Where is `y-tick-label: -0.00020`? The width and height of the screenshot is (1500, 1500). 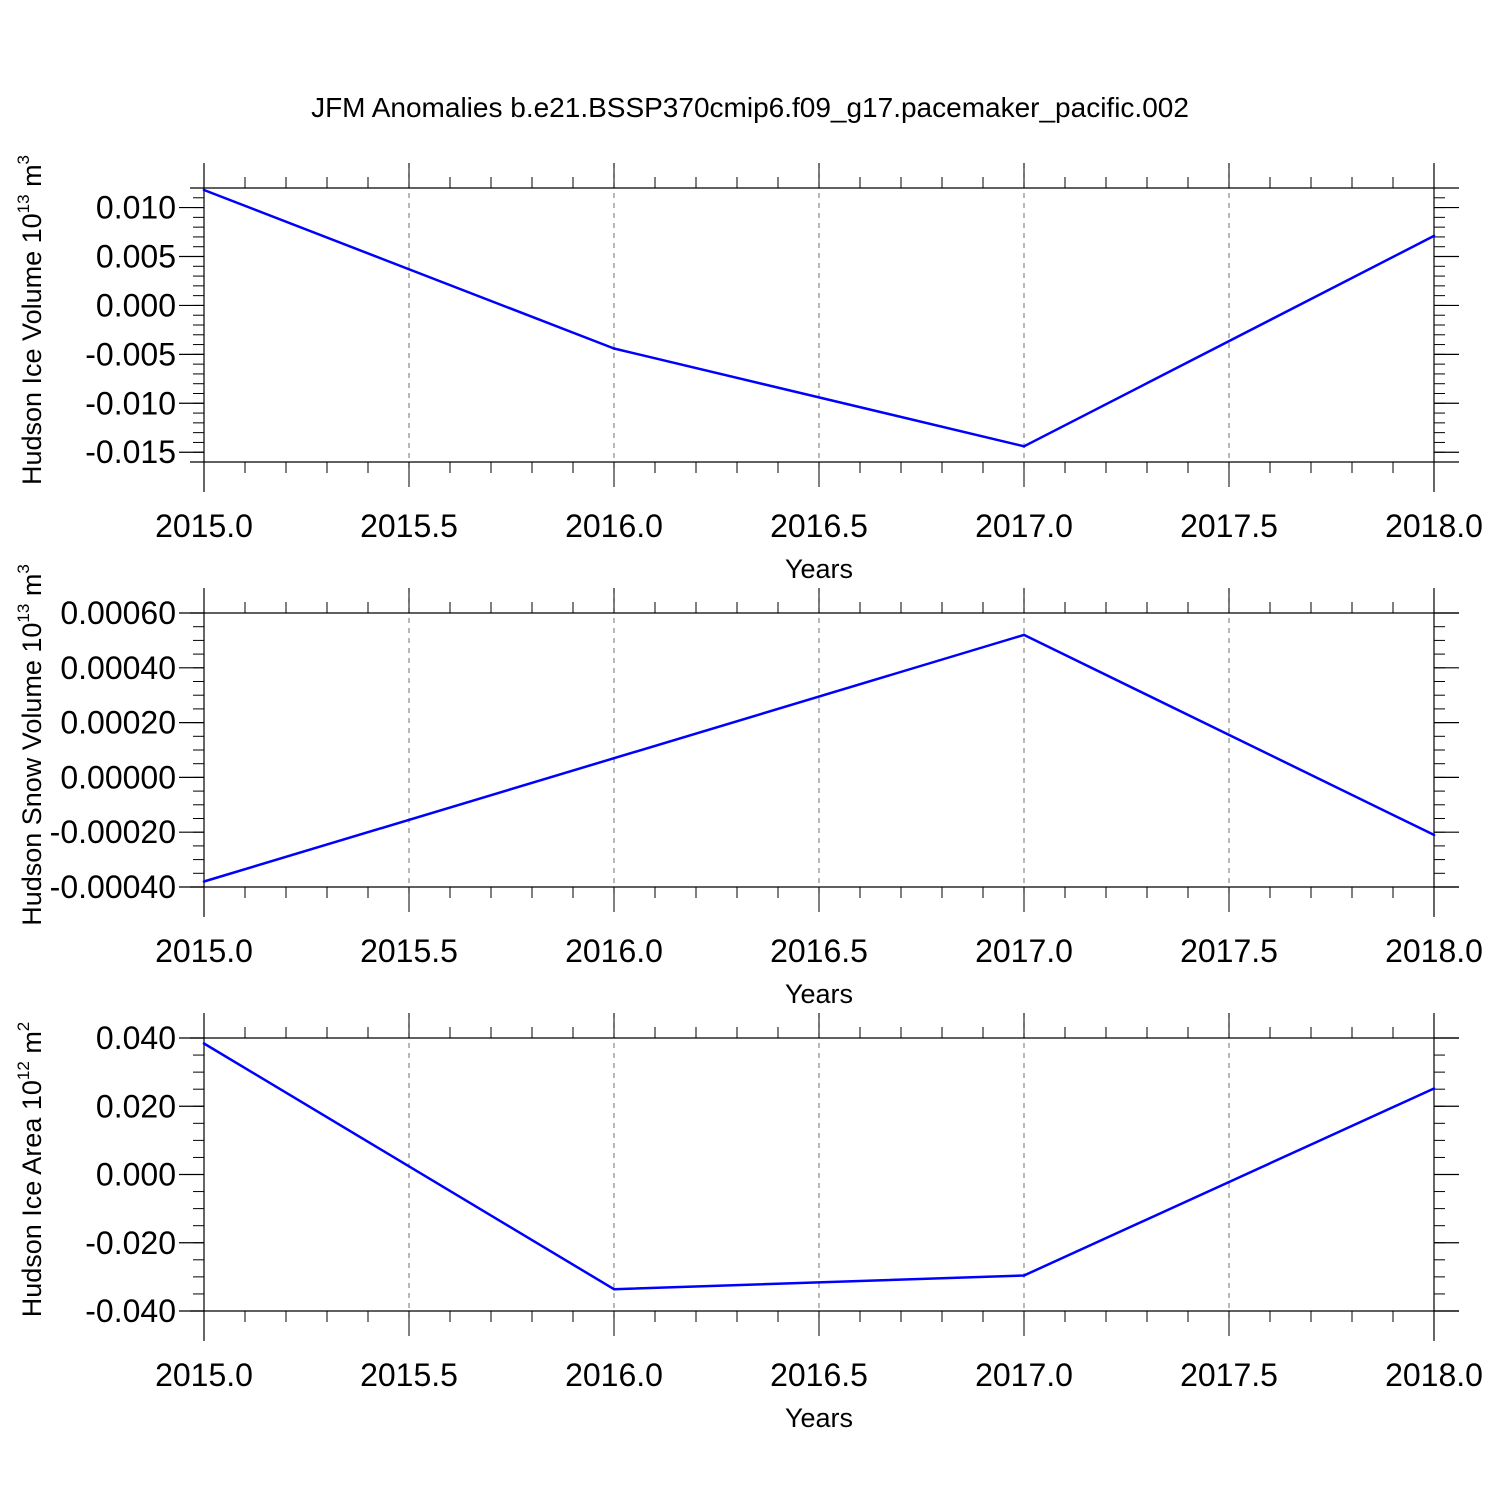 y-tick-label: -0.00020 is located at coordinates (113, 832).